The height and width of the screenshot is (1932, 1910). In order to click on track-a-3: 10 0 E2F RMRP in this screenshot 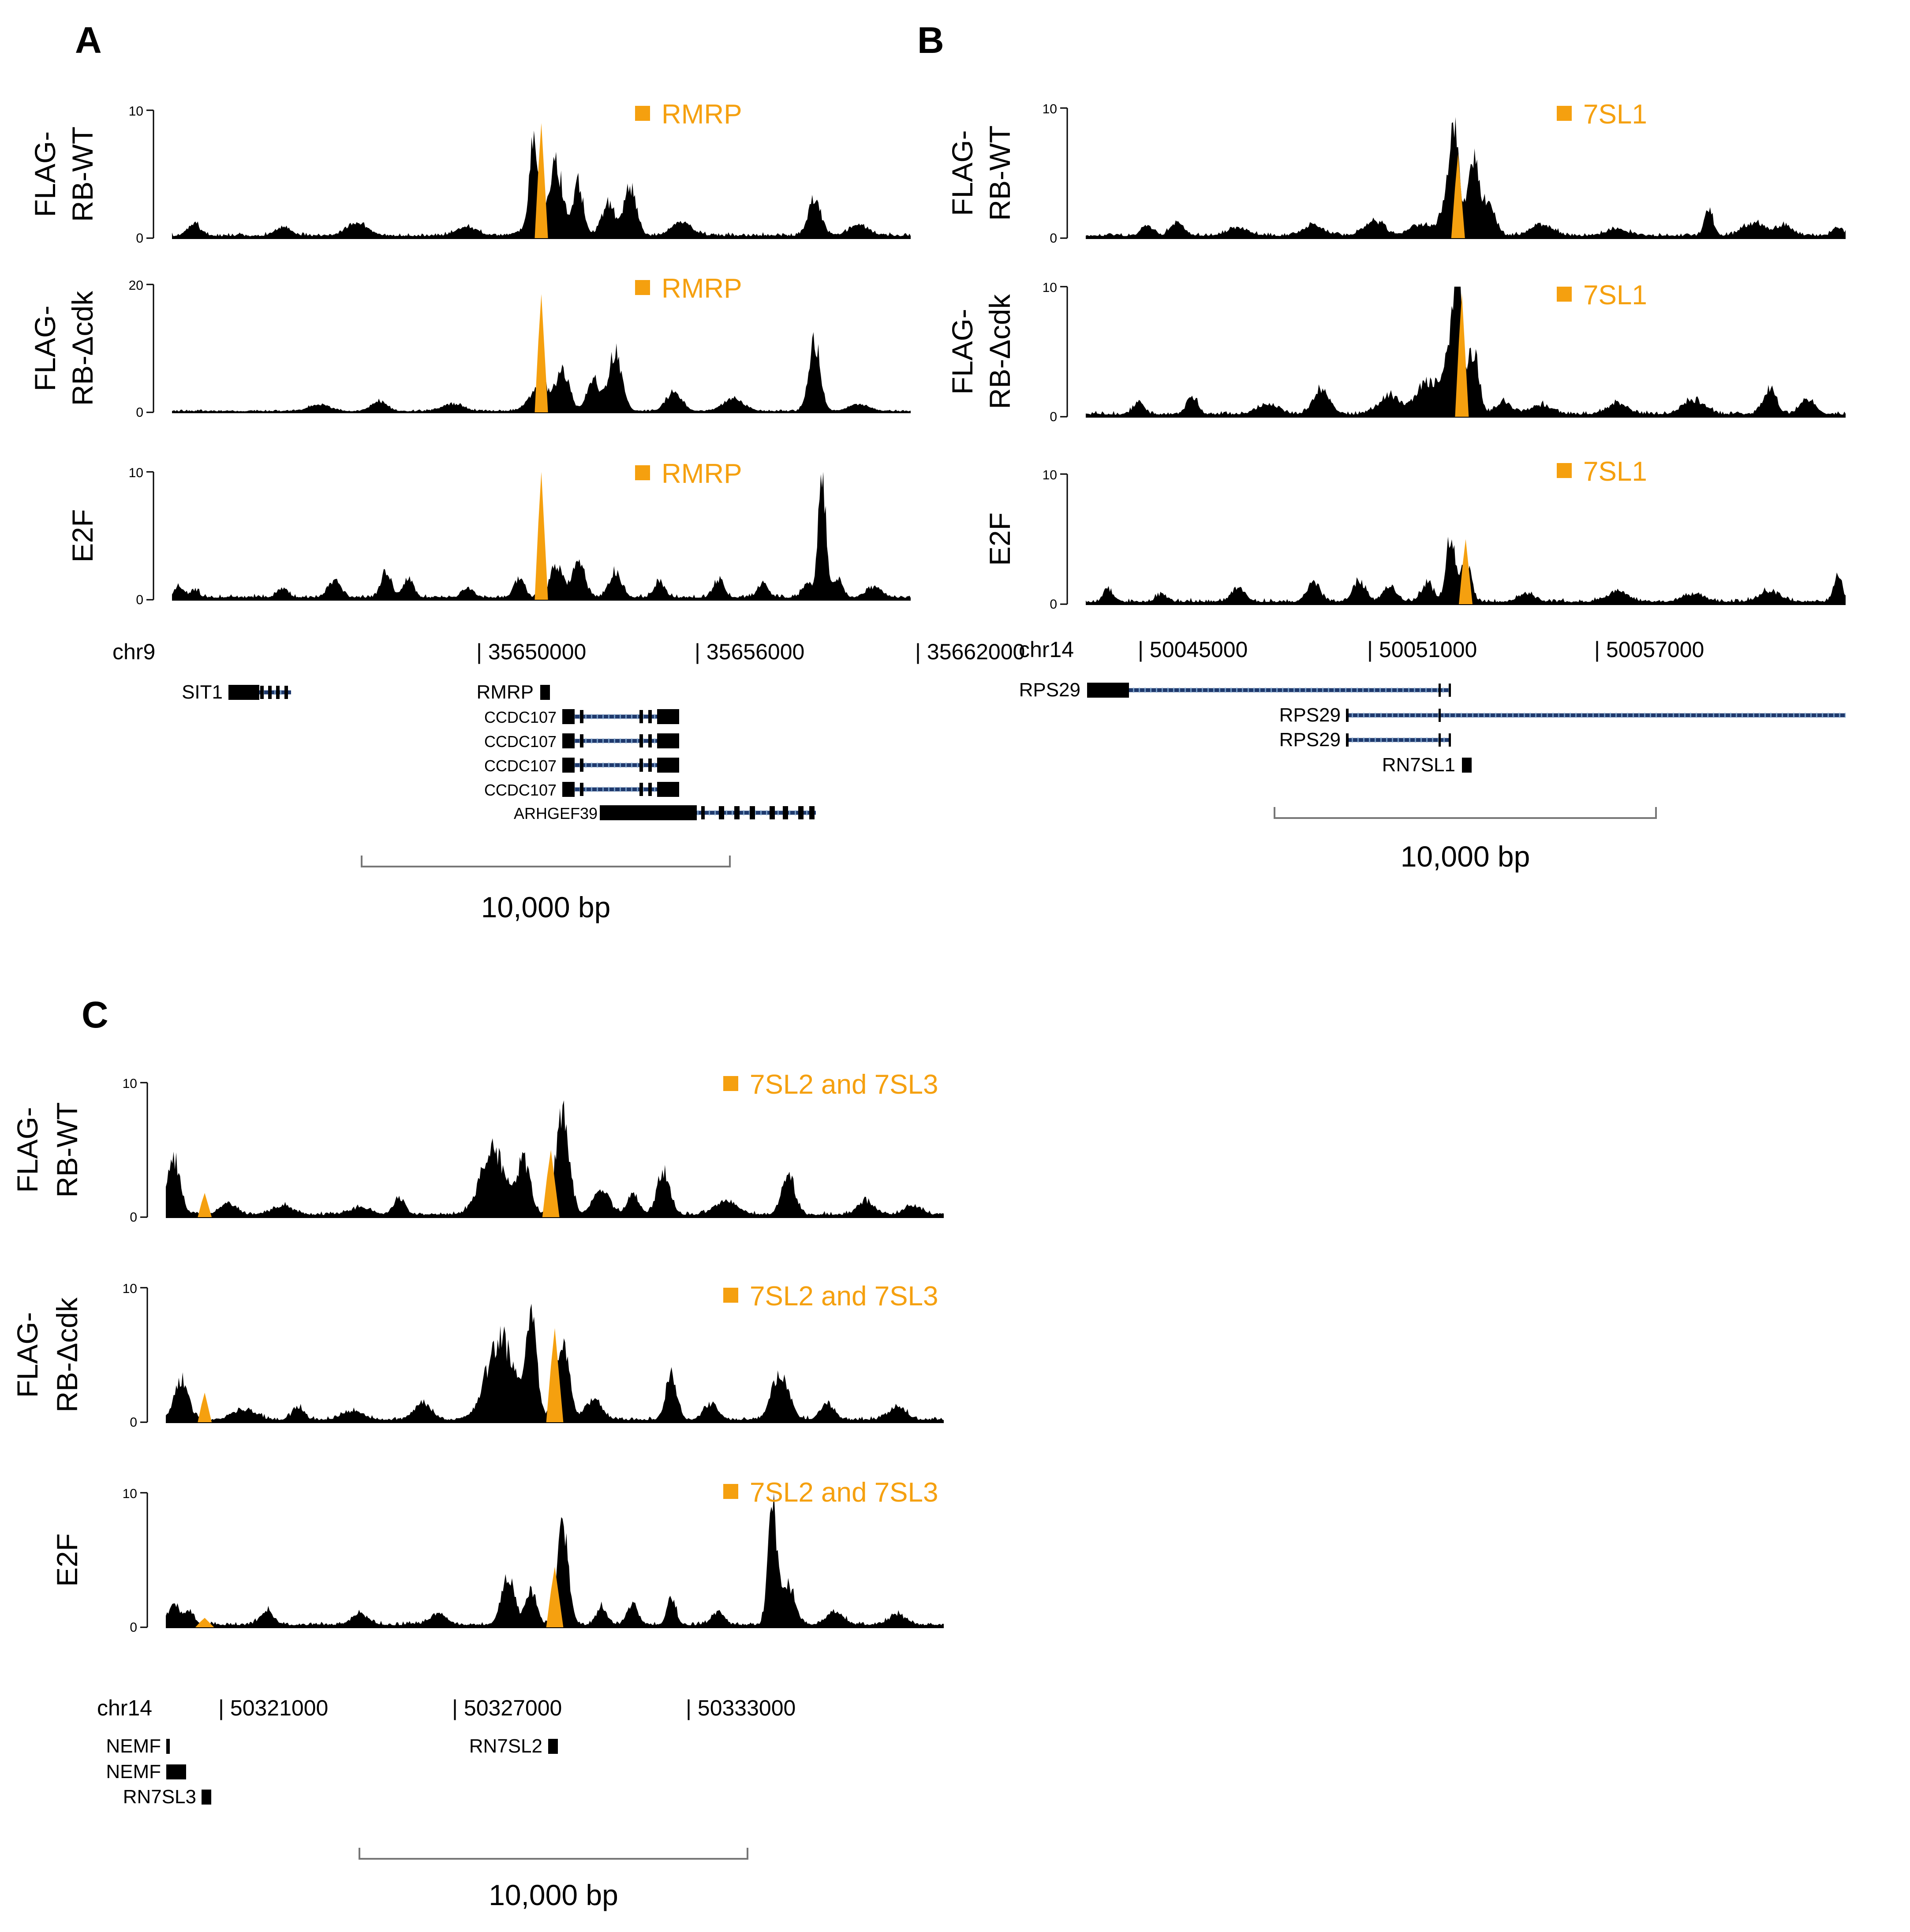, I will do `click(488, 533)`.